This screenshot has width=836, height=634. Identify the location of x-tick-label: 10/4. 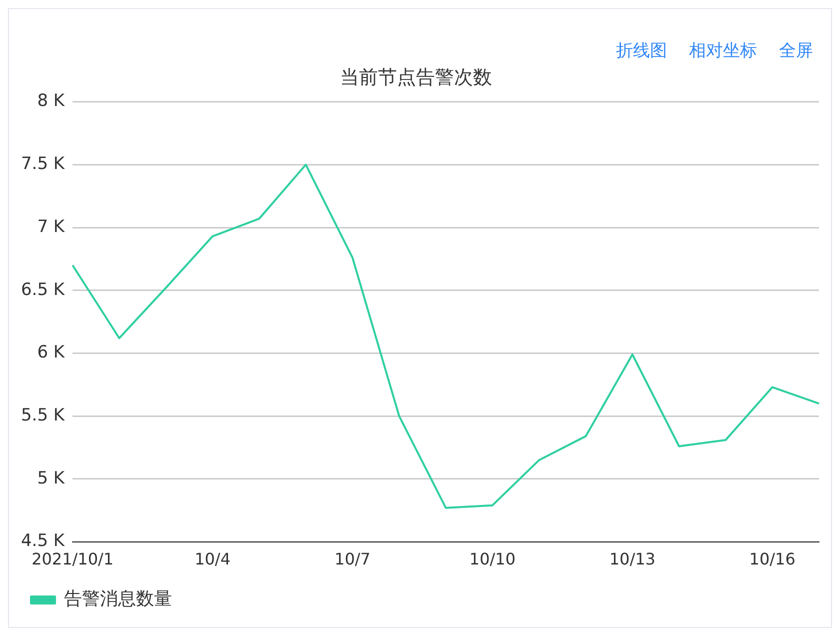
(212, 559).